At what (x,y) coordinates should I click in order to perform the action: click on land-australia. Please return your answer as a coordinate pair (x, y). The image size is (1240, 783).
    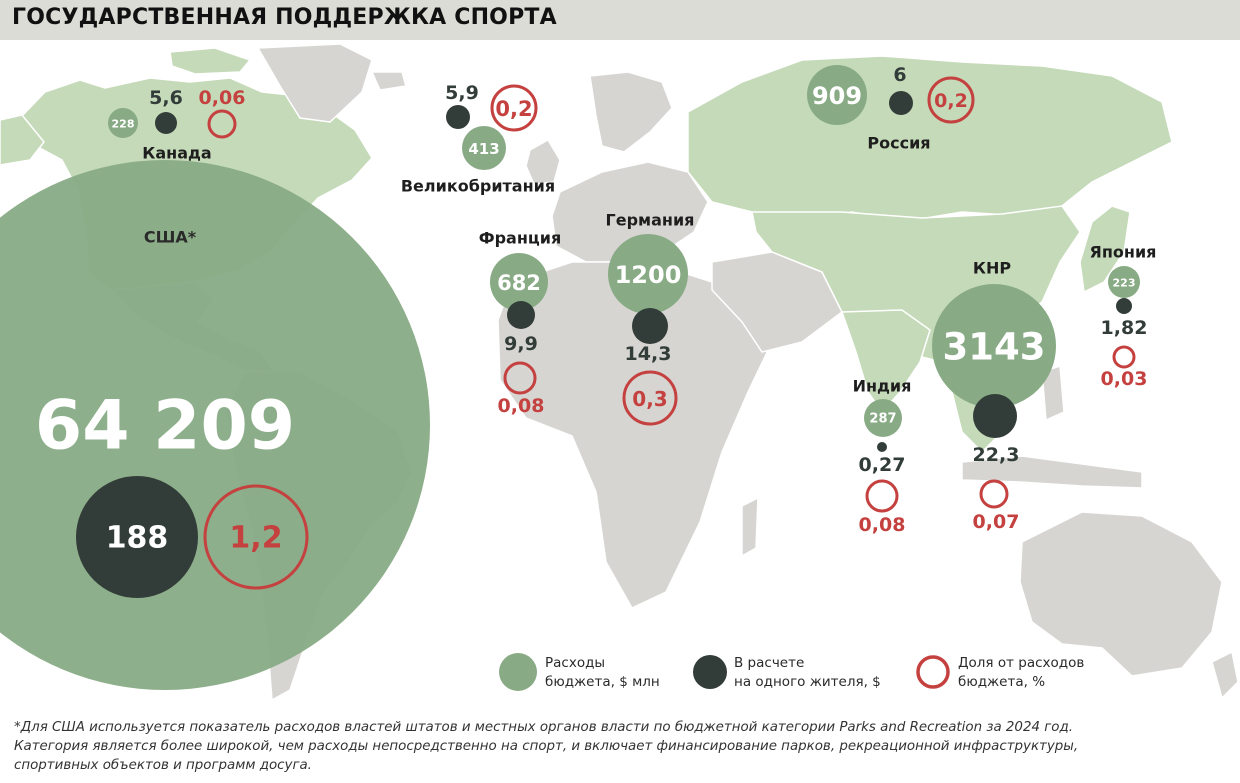
    Looking at the image, I should click on (1121, 594).